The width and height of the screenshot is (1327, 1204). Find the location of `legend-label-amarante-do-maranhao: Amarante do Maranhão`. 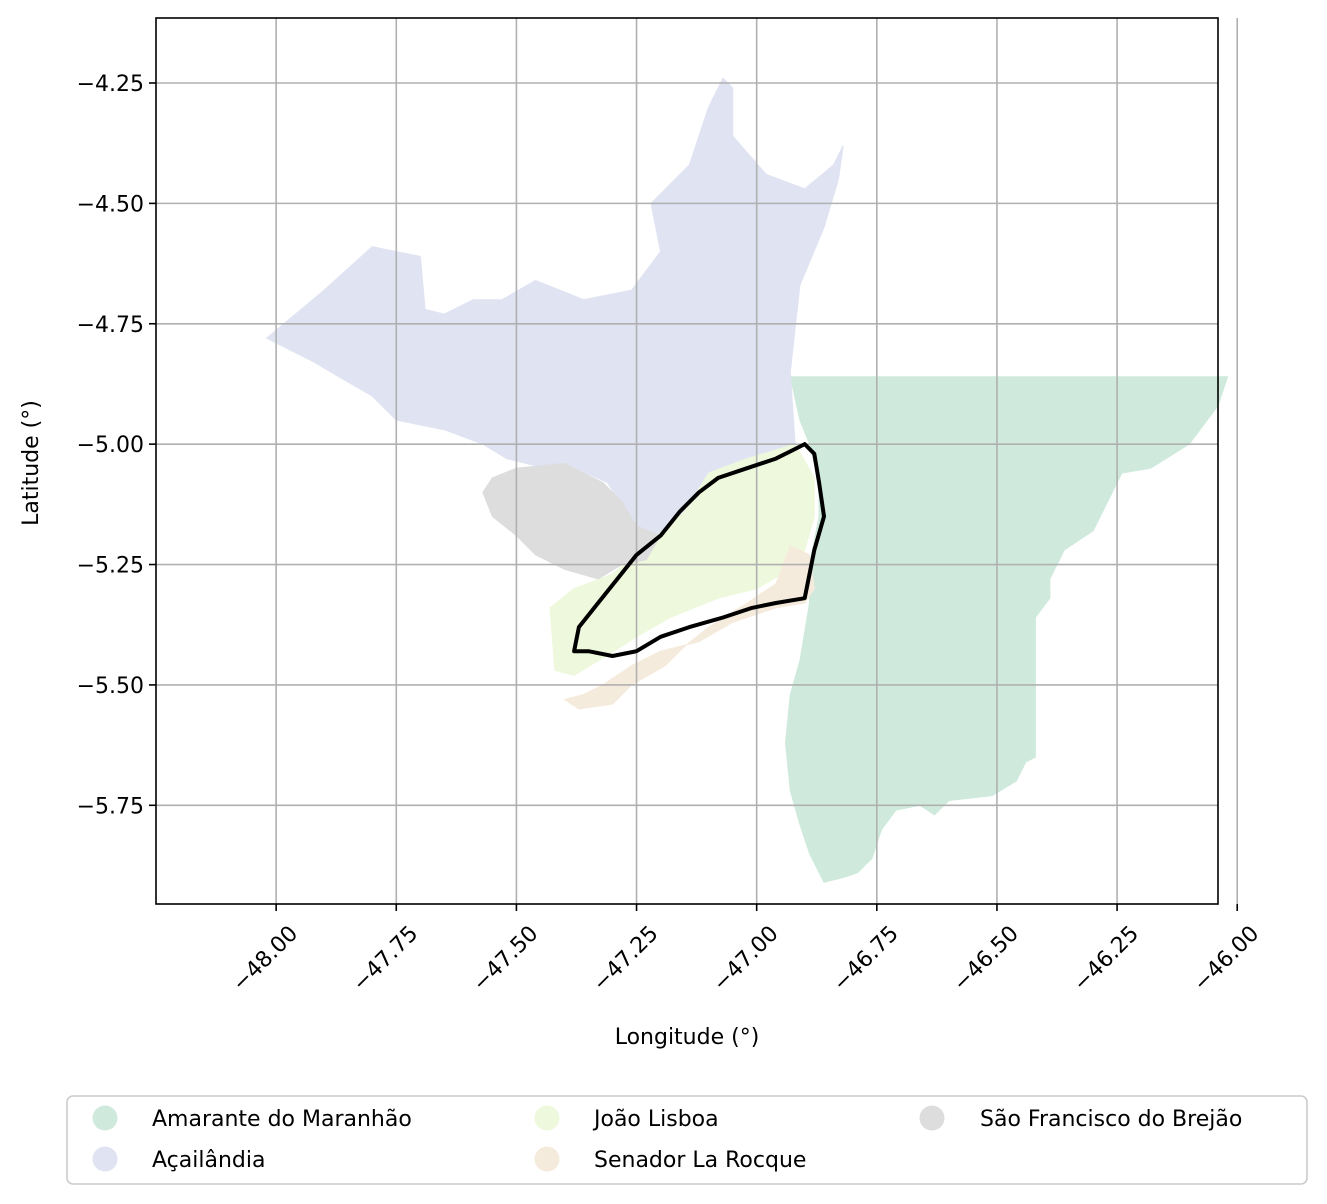

legend-label-amarante-do-maranhao: Amarante do Maranhão is located at coordinates (282, 1119).